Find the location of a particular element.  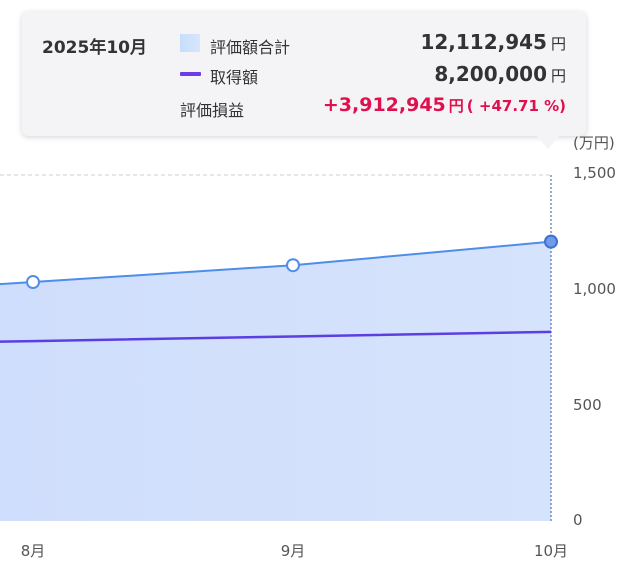

y-tick-label: 500 is located at coordinates (587, 405).